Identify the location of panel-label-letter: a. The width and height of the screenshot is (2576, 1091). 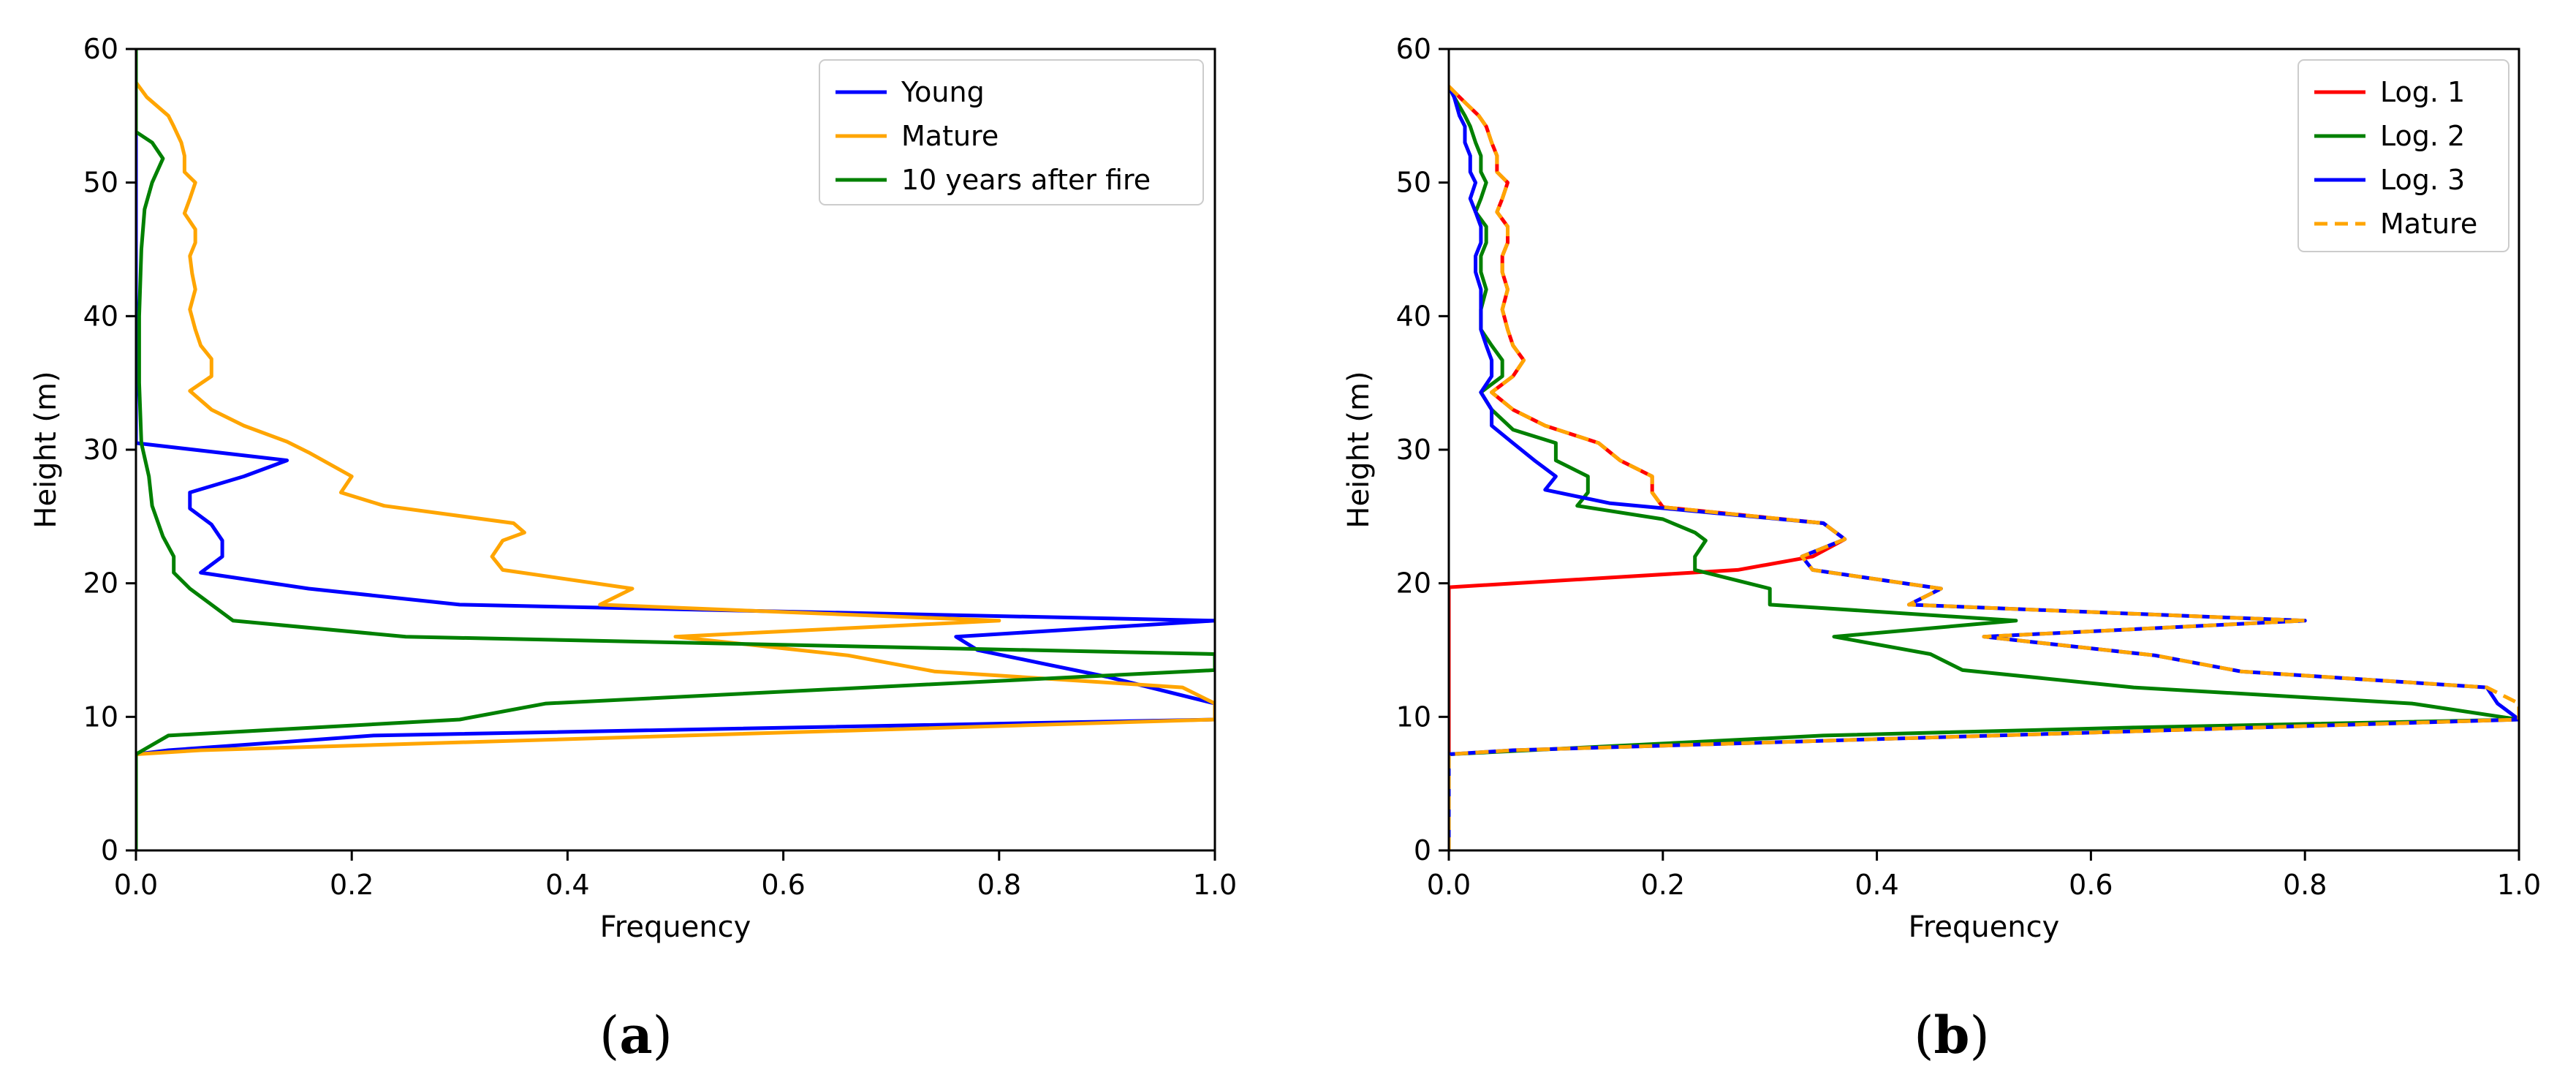
(635, 1035).